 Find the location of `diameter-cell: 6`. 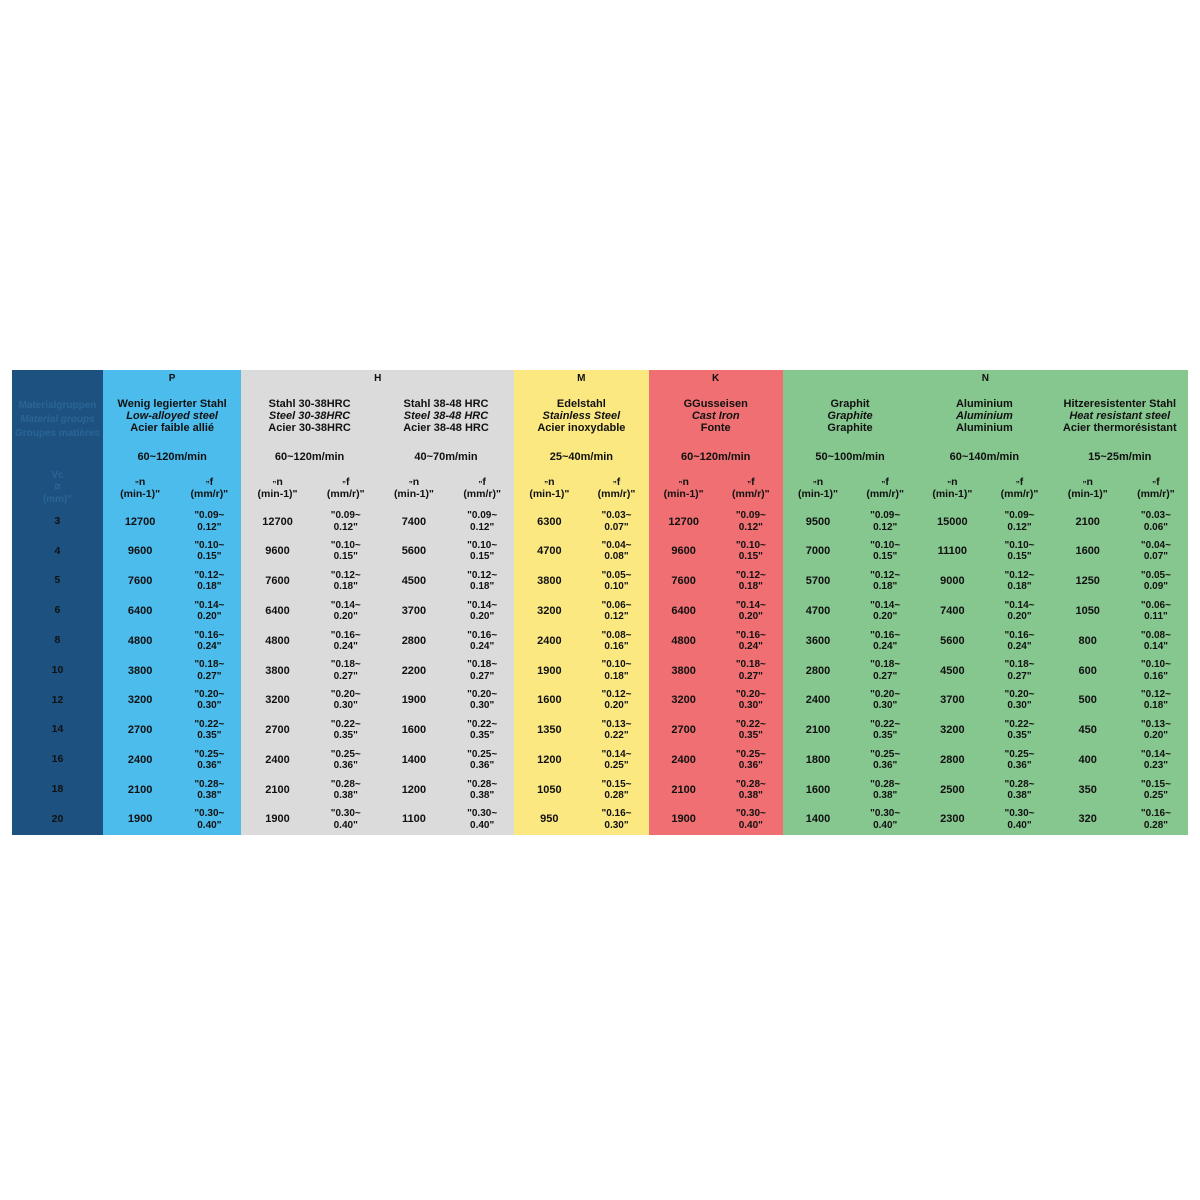

diameter-cell: 6 is located at coordinates (57, 611).